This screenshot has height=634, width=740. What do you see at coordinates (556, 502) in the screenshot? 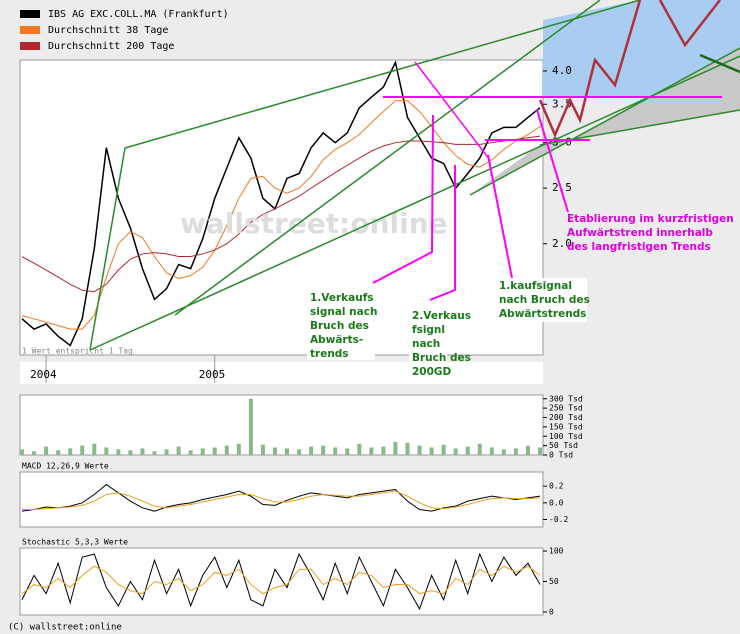
I see `y-tick-label: 0.0` at bounding box center [556, 502].